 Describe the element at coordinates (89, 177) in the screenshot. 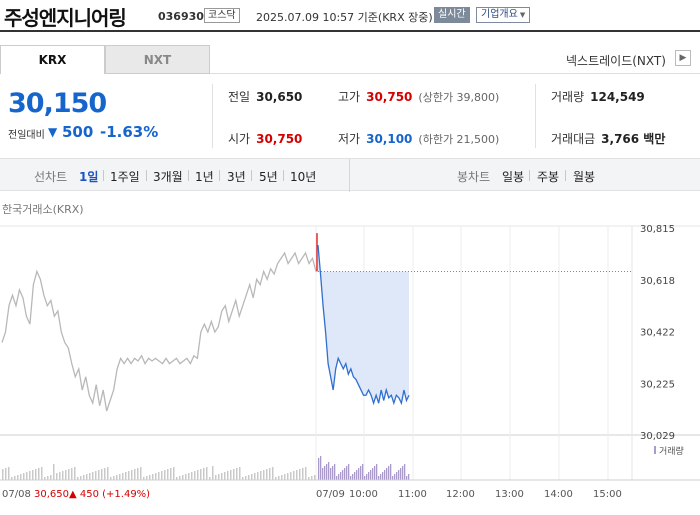

I see `period-1d: 1일` at that location.